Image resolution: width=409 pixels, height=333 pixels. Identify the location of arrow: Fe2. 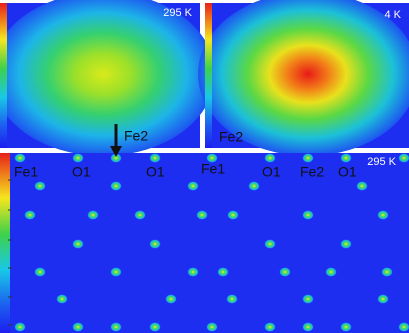
(129, 140).